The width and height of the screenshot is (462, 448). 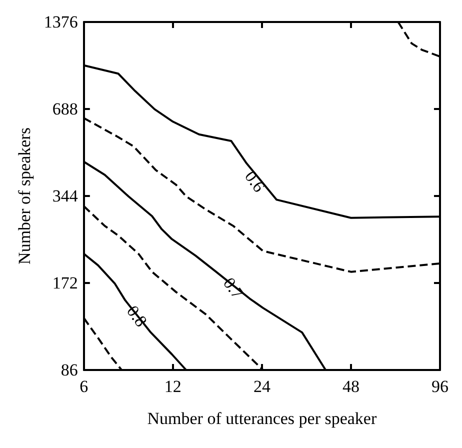 I want to click on y-tick-label: 86, so click(x=69, y=370).